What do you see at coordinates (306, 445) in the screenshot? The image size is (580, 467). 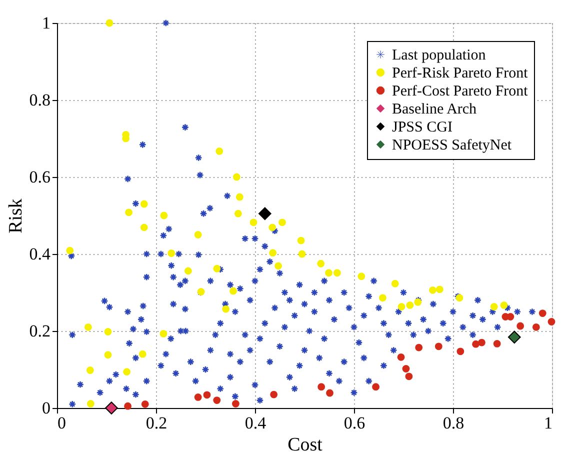 I see `x-axis-title: Cost` at bounding box center [306, 445].